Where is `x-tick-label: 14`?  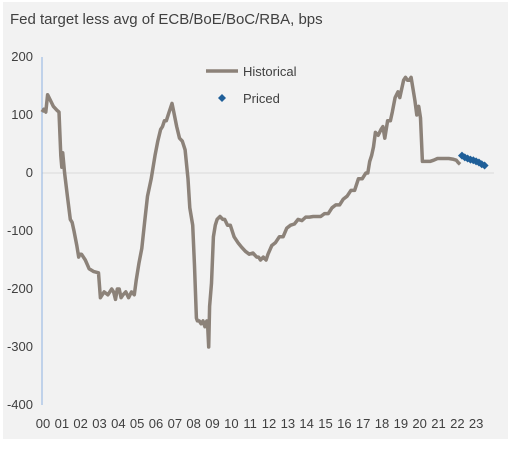 x-tick-label: 14 is located at coordinates (306, 423).